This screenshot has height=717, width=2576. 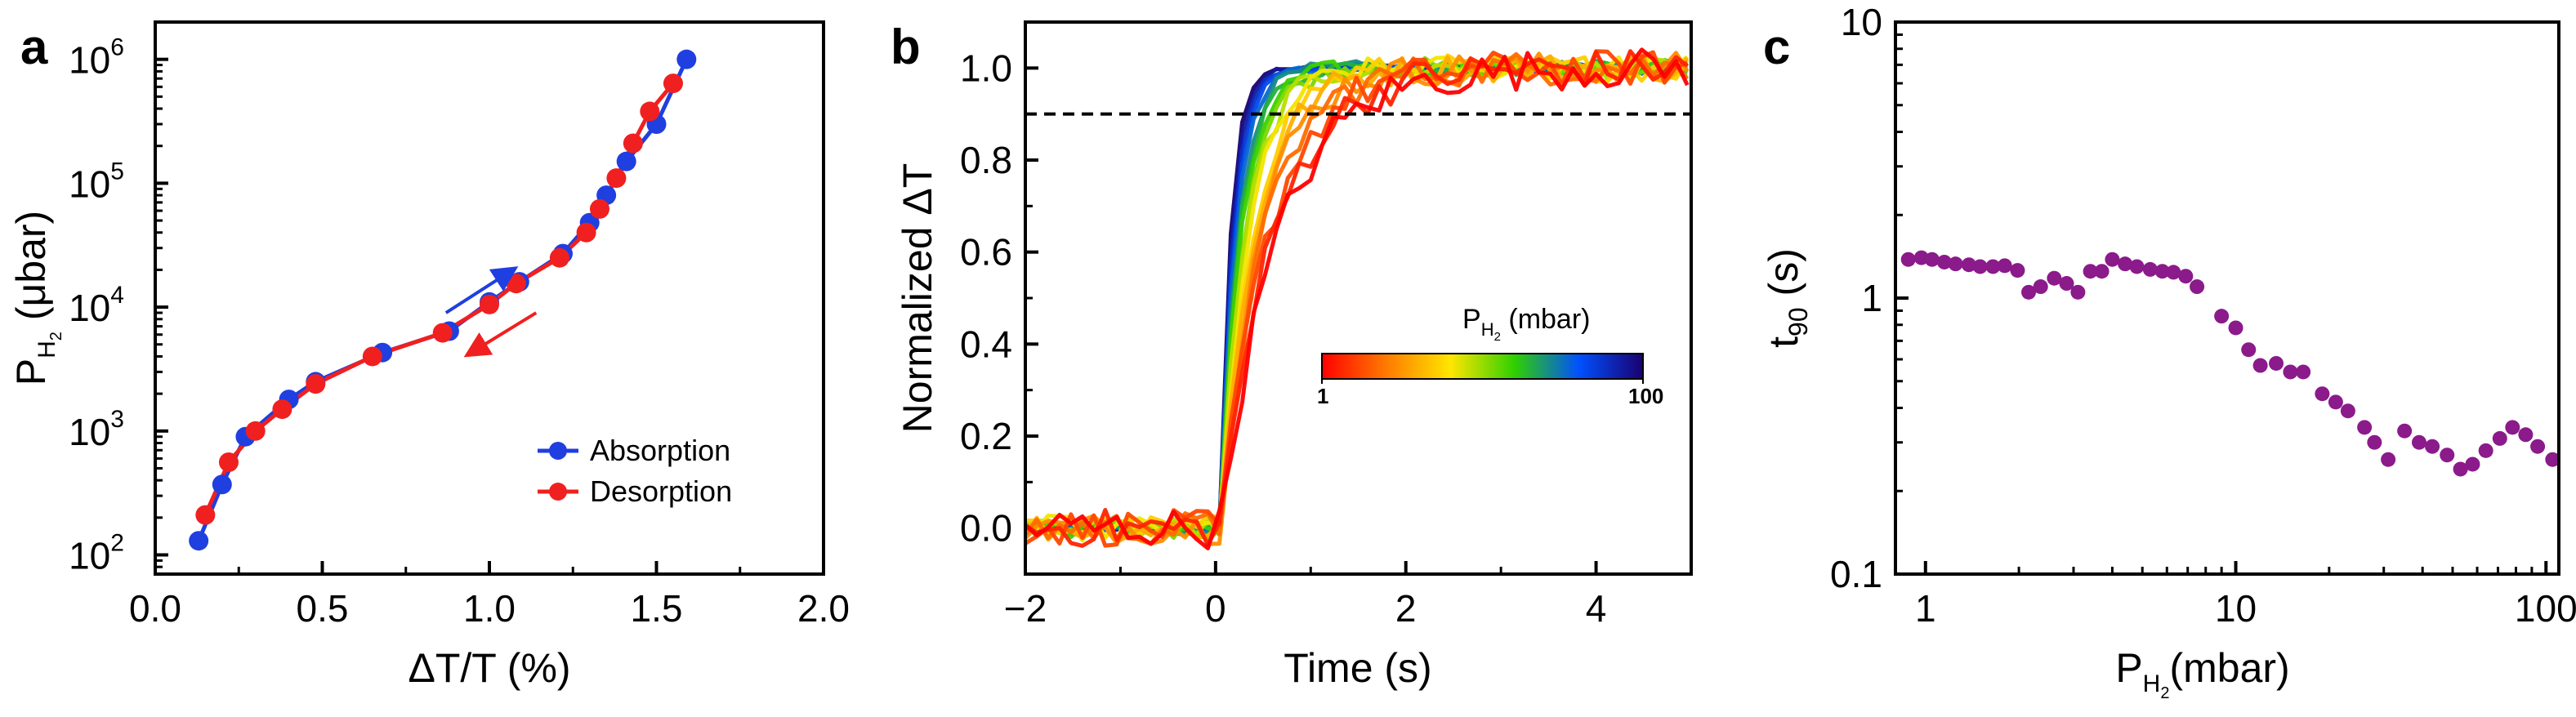 I want to click on panel-c-ylabel: t90 (s), so click(x=1787, y=298).